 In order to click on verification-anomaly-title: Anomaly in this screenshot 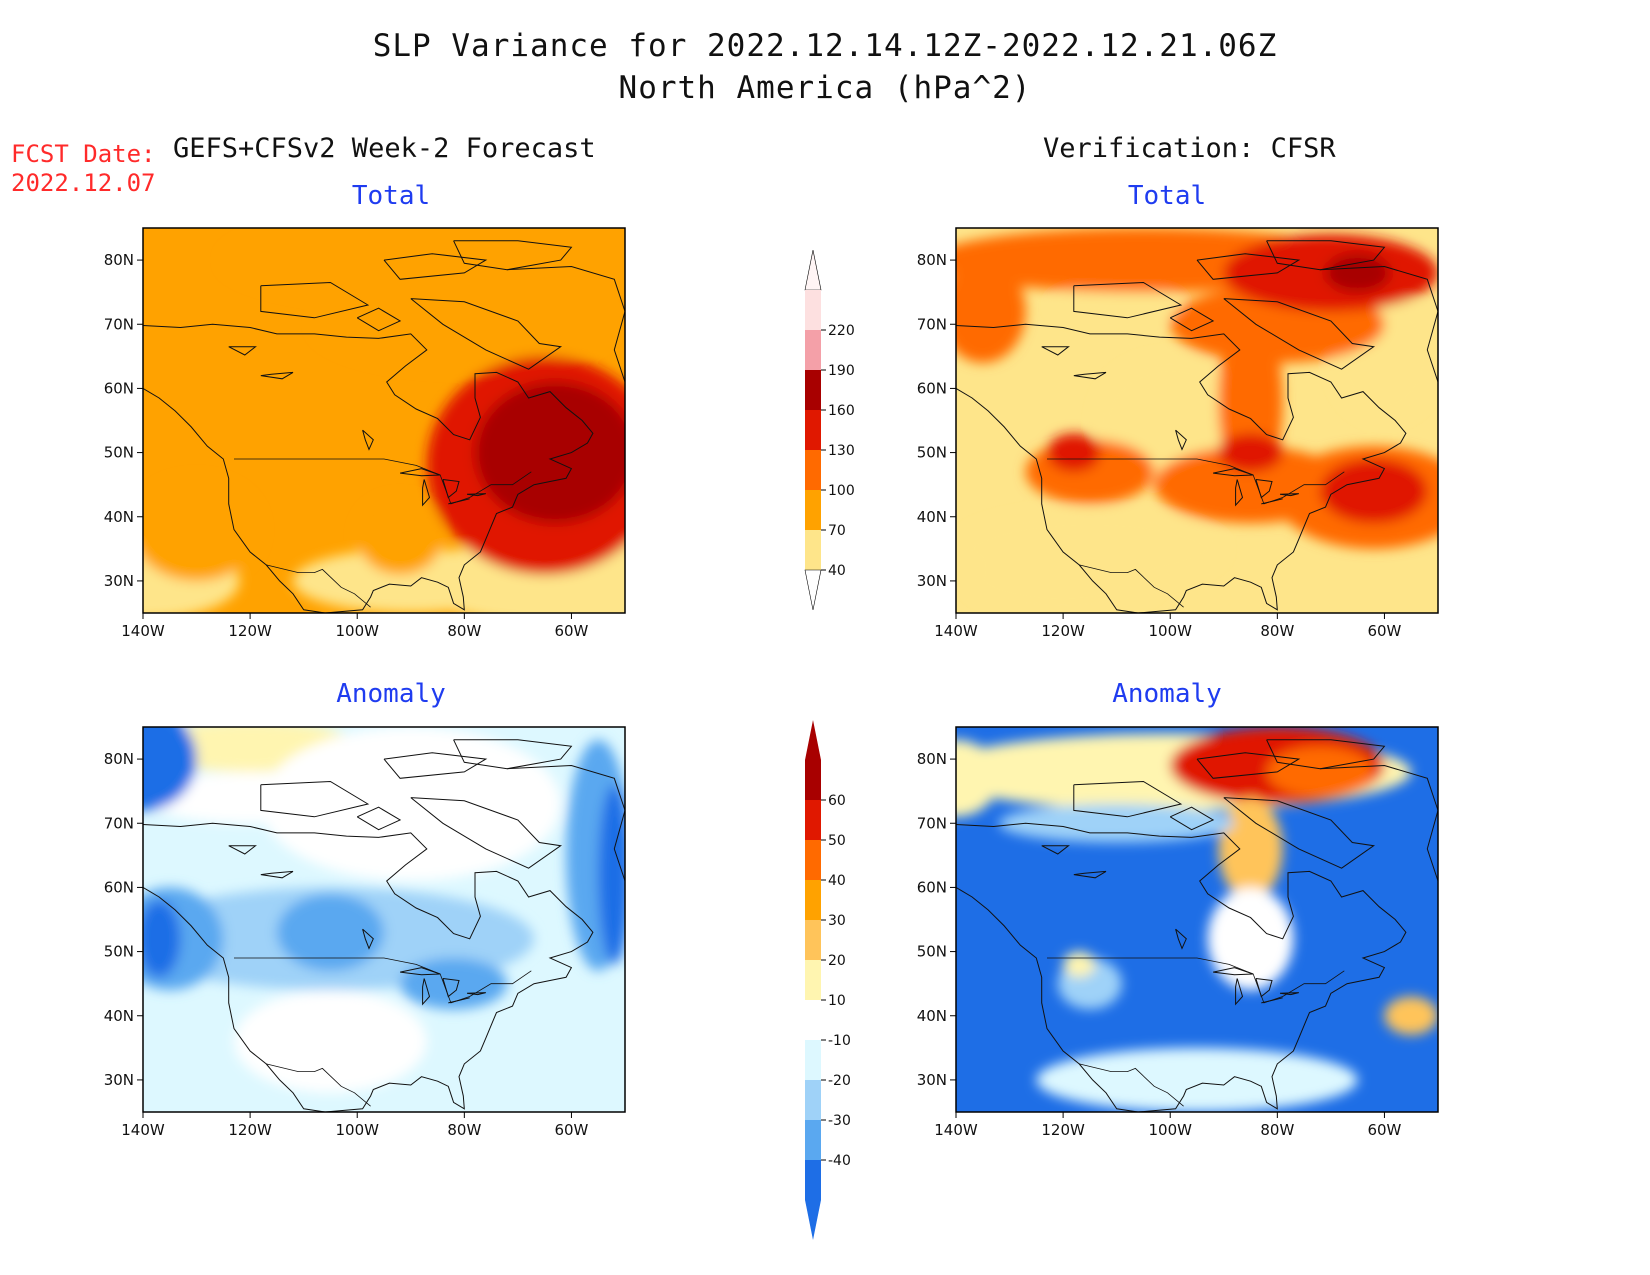, I will do `click(1167, 694)`.